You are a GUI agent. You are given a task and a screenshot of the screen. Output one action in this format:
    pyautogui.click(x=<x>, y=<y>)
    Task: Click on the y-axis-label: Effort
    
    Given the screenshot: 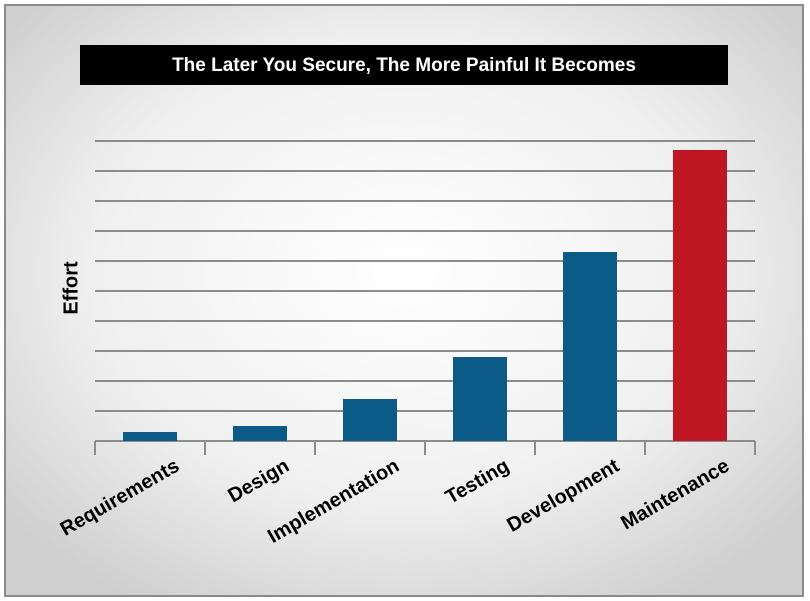 What is the action you would take?
    pyautogui.click(x=71, y=288)
    